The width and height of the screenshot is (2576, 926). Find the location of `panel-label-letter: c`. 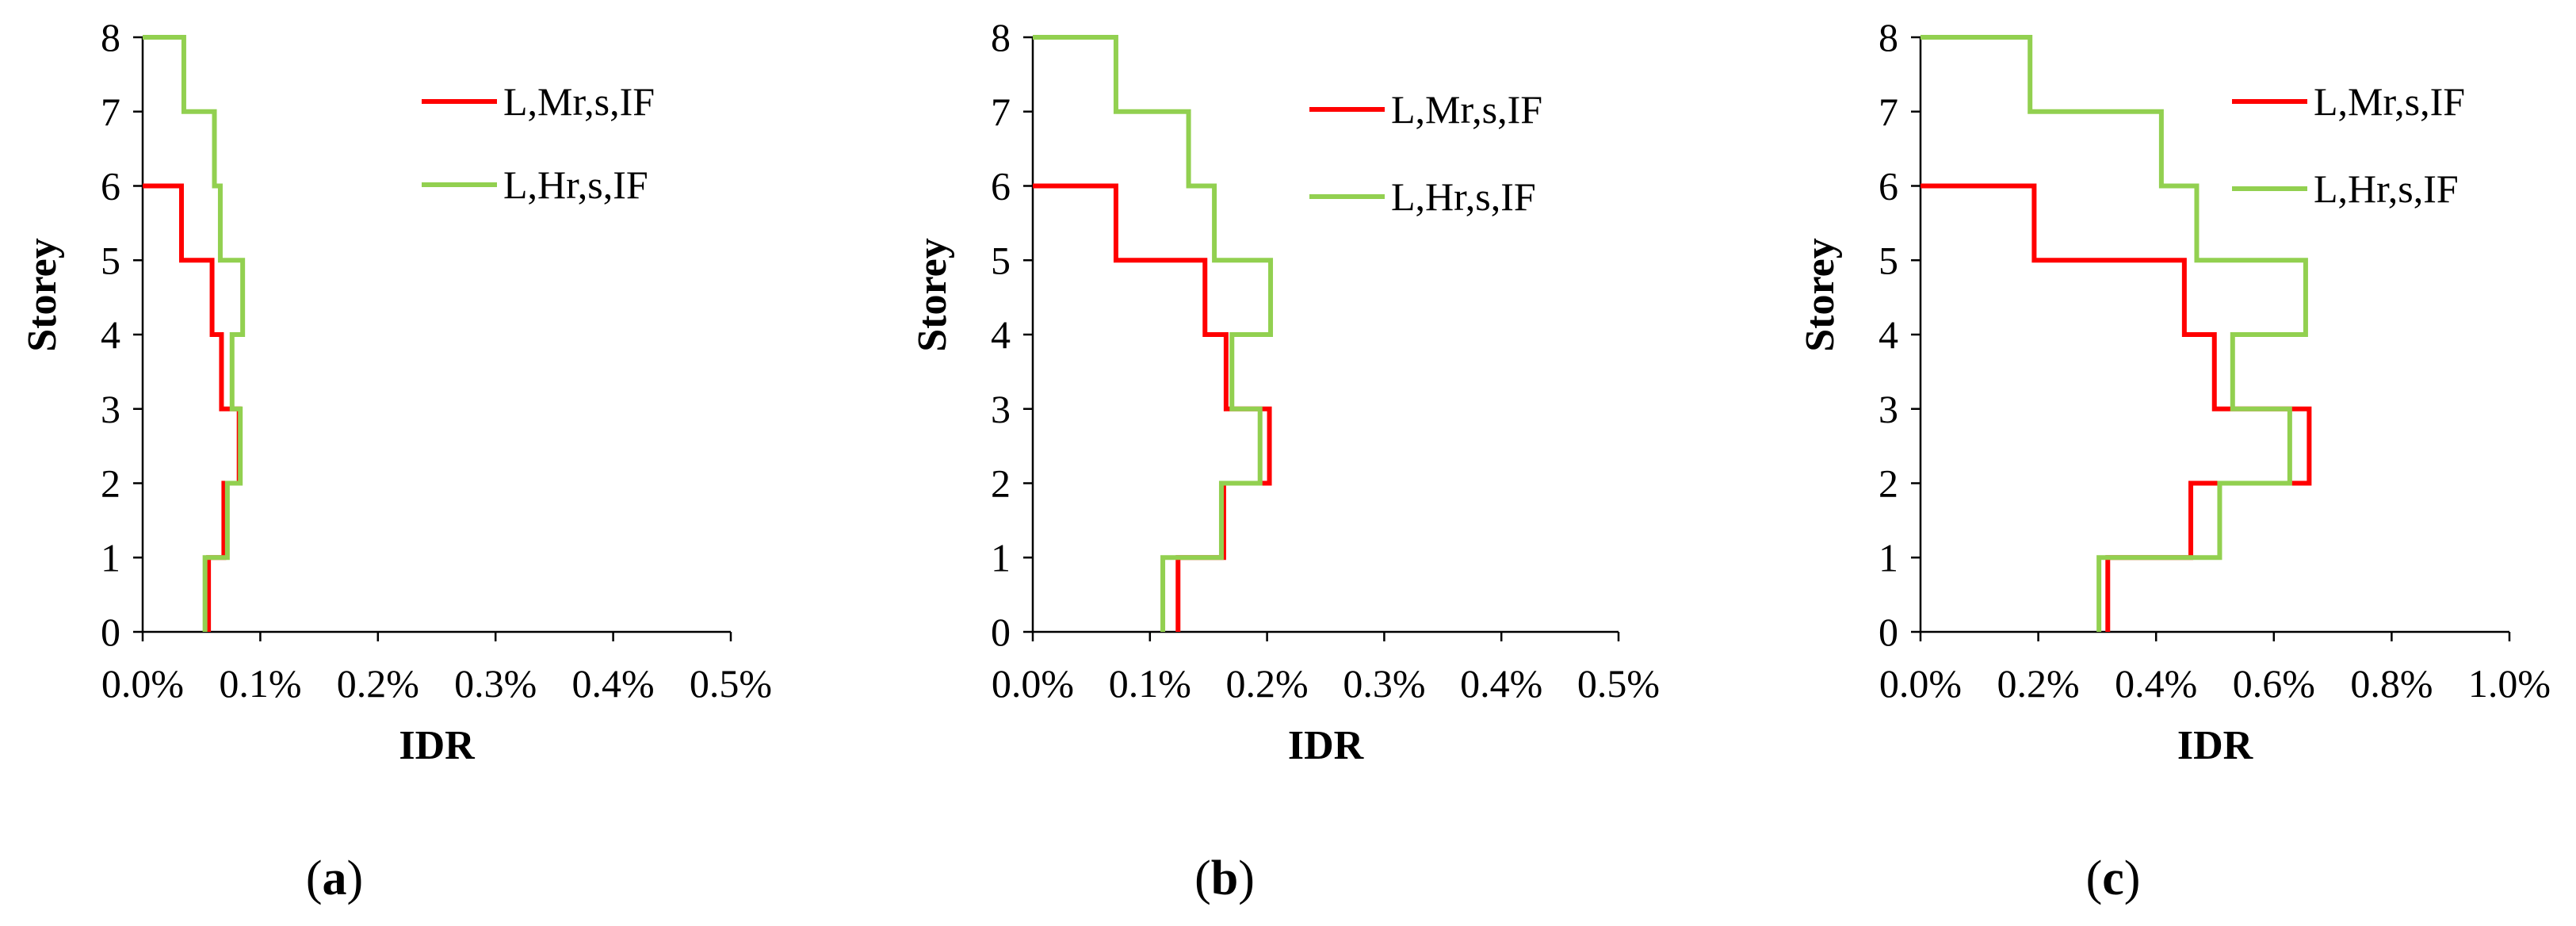

panel-label-letter: c is located at coordinates (2113, 878).